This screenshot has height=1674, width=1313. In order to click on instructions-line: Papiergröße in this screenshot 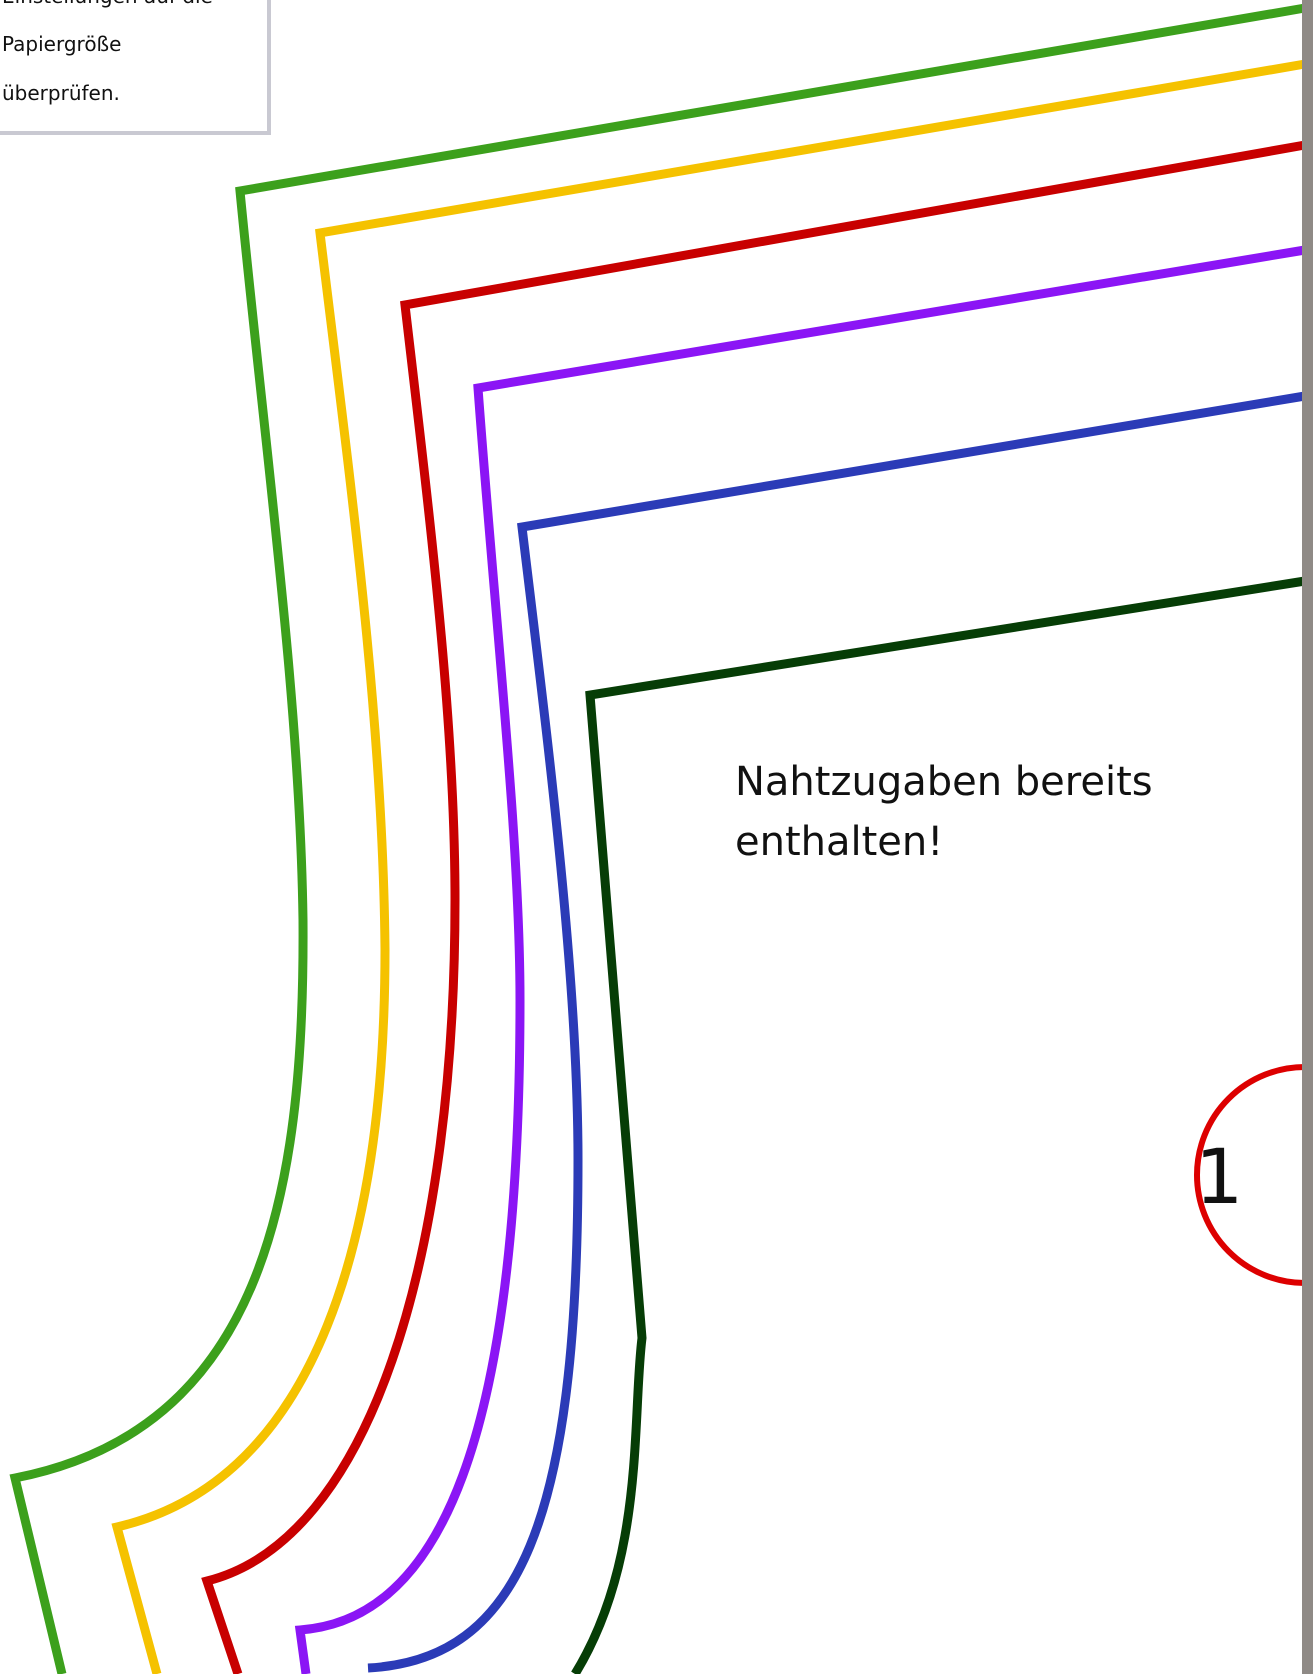, I will do `click(62, 44)`.